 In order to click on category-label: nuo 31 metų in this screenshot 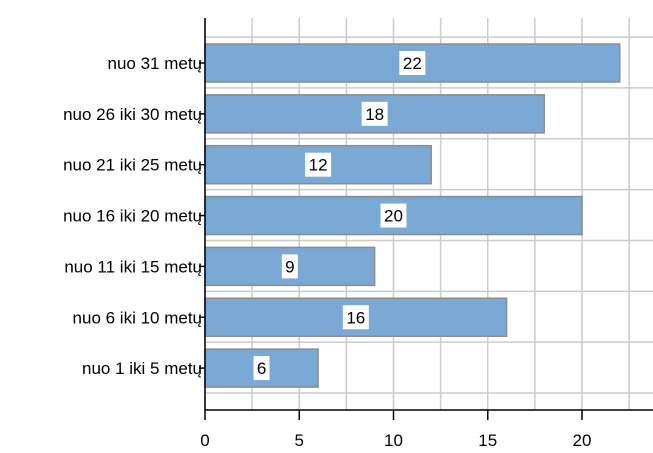, I will do `click(154, 63)`.